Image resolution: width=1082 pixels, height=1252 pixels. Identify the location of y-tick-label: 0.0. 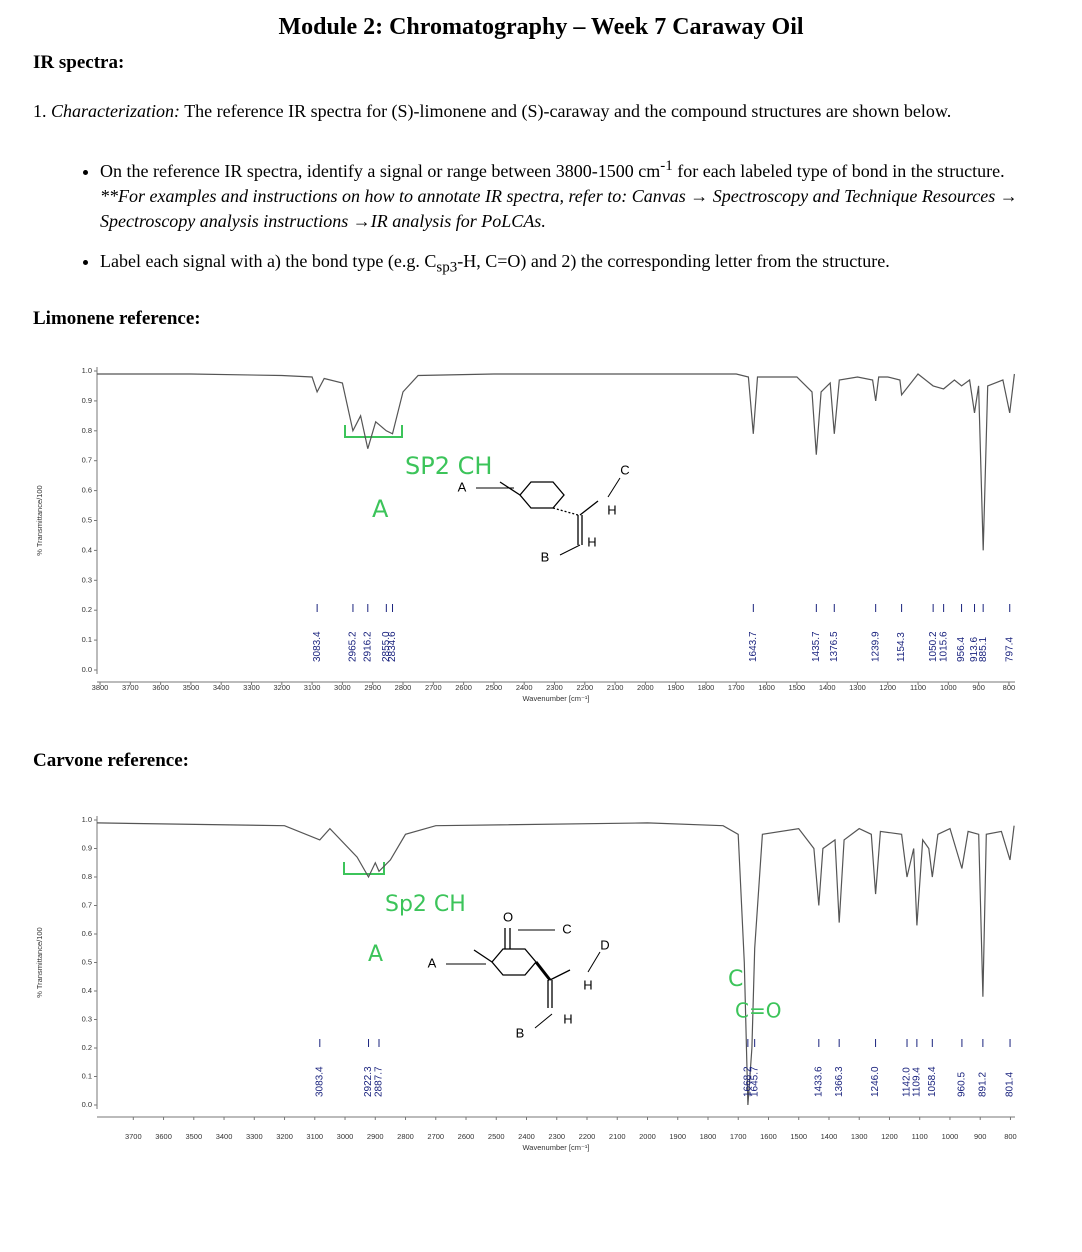
(87, 669).